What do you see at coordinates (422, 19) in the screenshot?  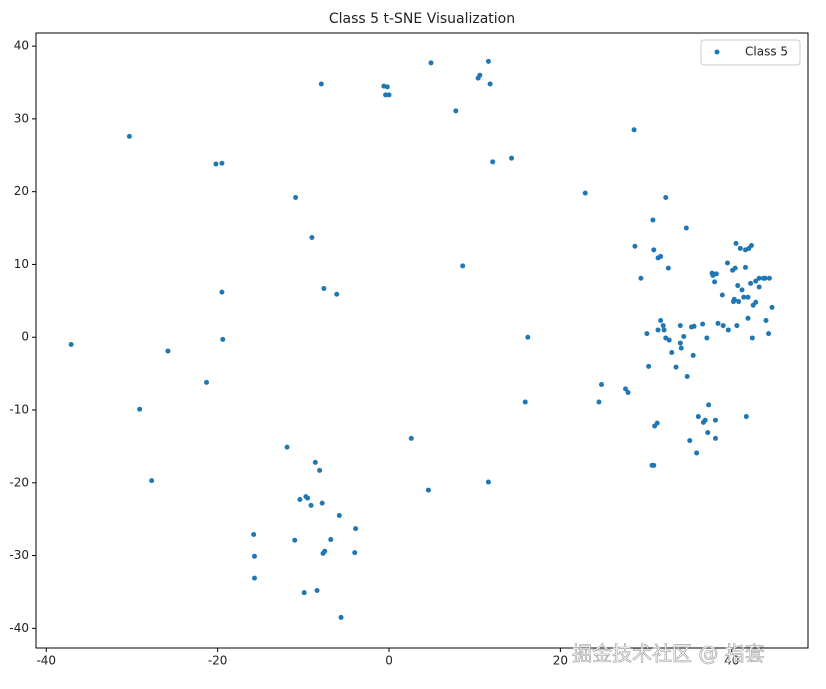 I see `chart-title: Class 5 t-SNE Visualization` at bounding box center [422, 19].